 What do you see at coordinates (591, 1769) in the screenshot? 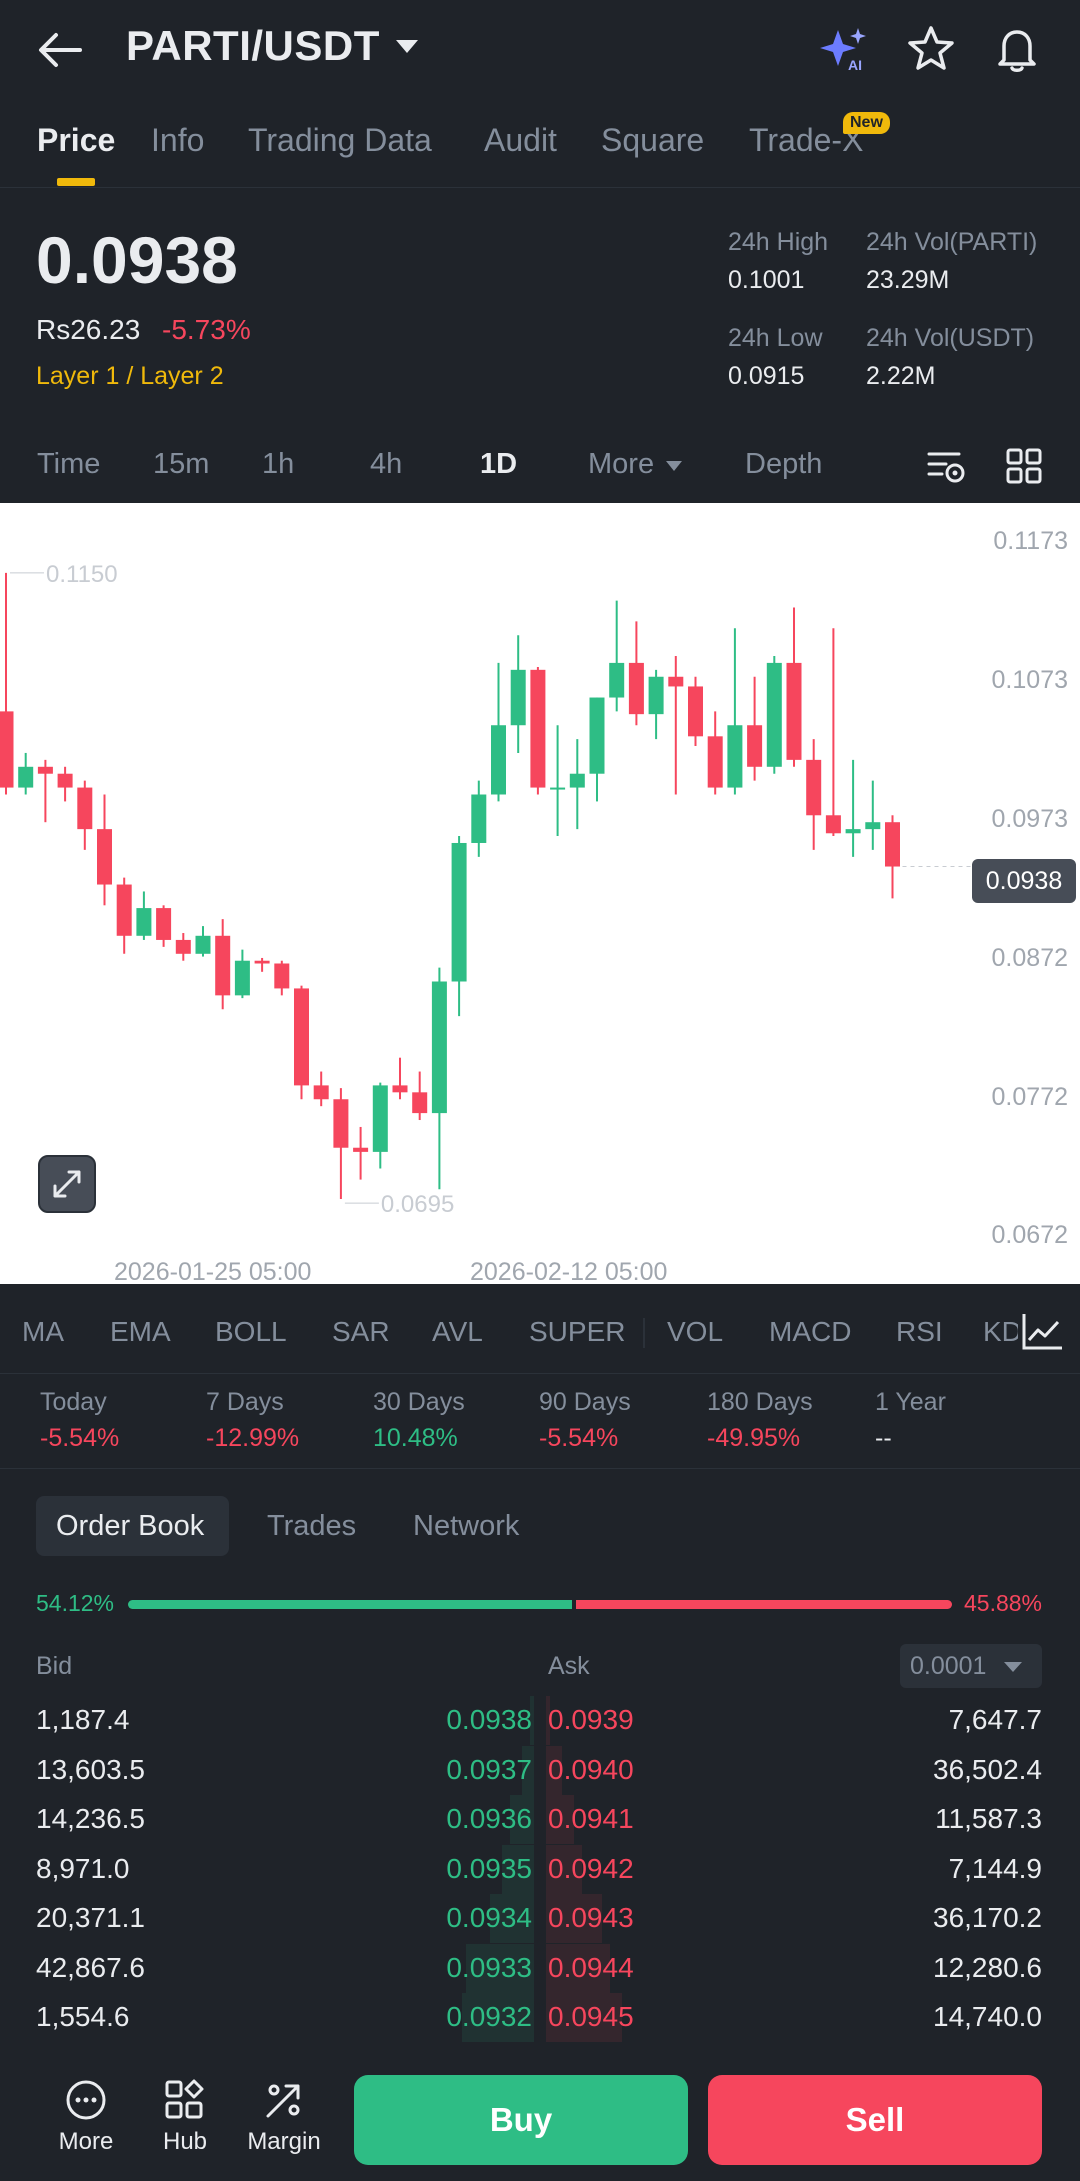
I see `ask-price: 0.0940` at bounding box center [591, 1769].